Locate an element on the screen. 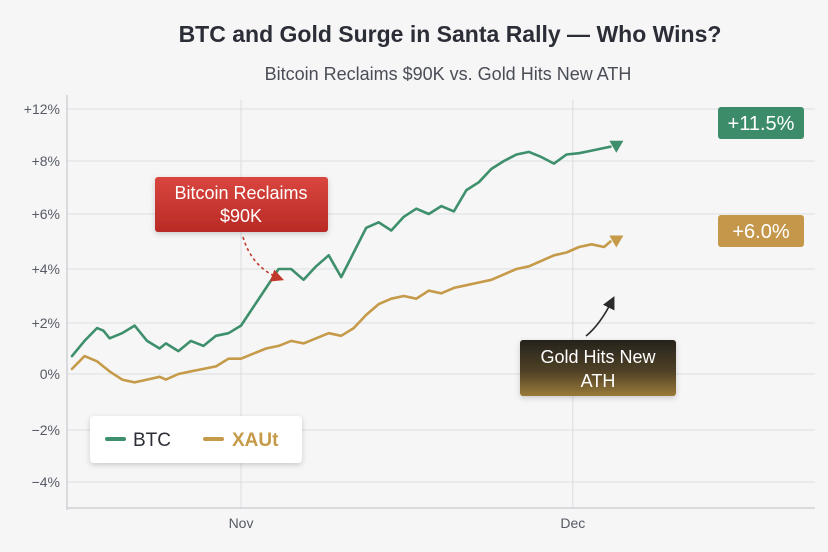 This screenshot has height=552, width=828. x-tick-label: Dec is located at coordinates (572, 523).